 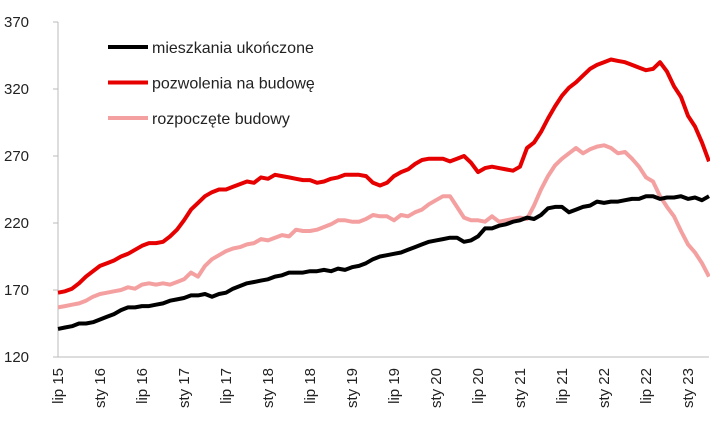 I want to click on x-tick-label: lip 19, so click(x=394, y=386).